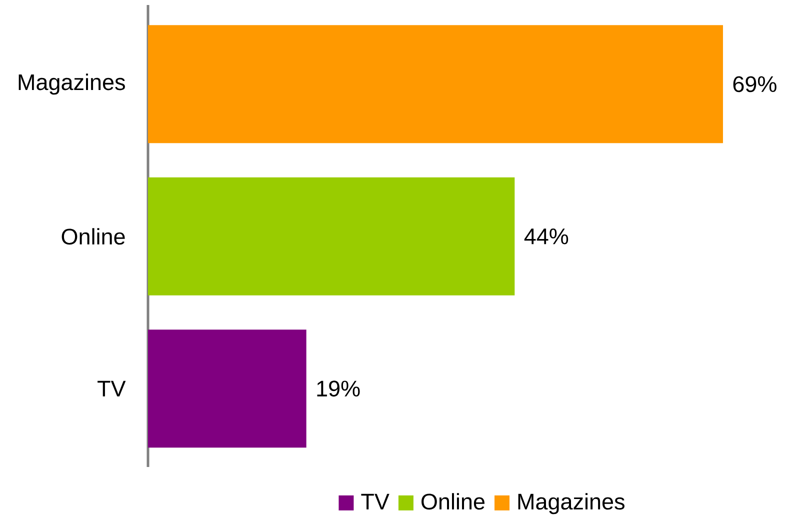  Describe the element at coordinates (338, 388) in the screenshot. I see `data-label: 19%` at that location.